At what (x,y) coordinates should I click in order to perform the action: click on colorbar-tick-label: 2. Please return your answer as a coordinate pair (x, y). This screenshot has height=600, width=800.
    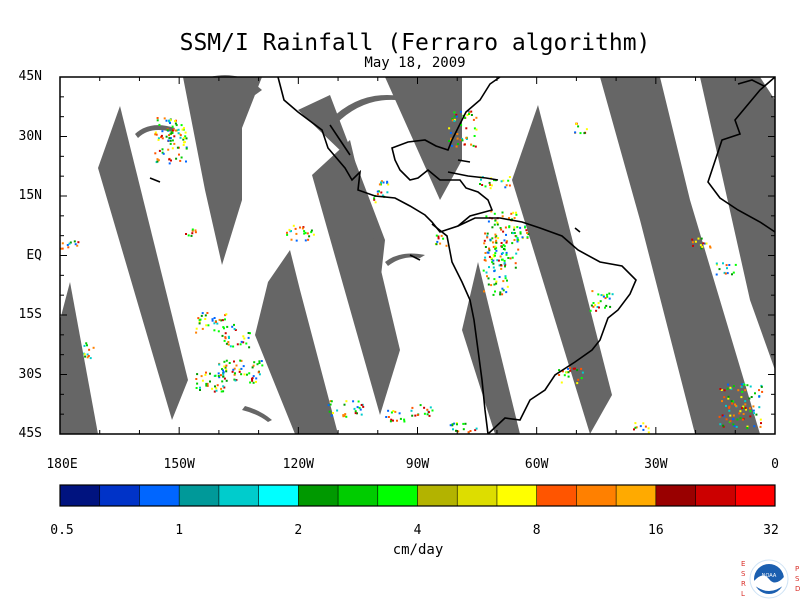
    Looking at the image, I should click on (298, 530).